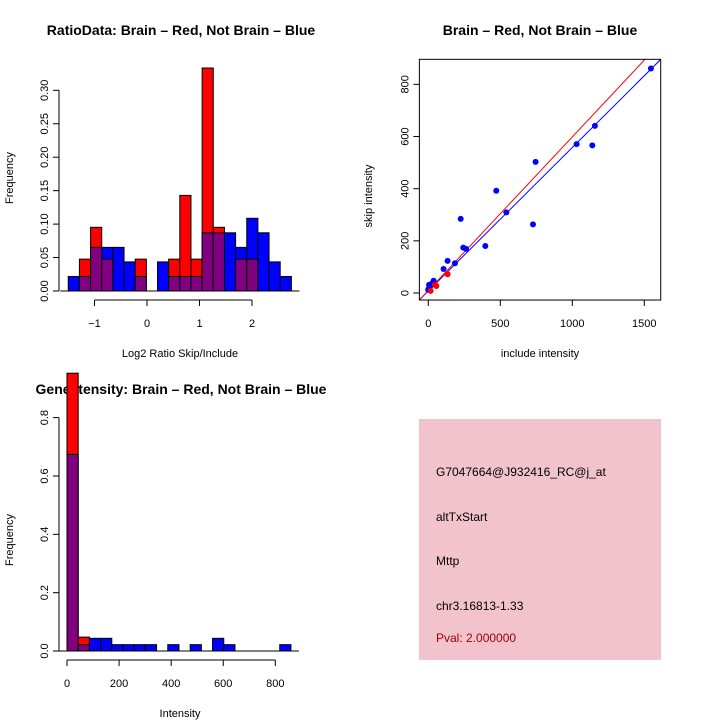 This screenshot has height=720, width=720. I want to click on genomic-location: chr3.16813-1.33, so click(480, 606).